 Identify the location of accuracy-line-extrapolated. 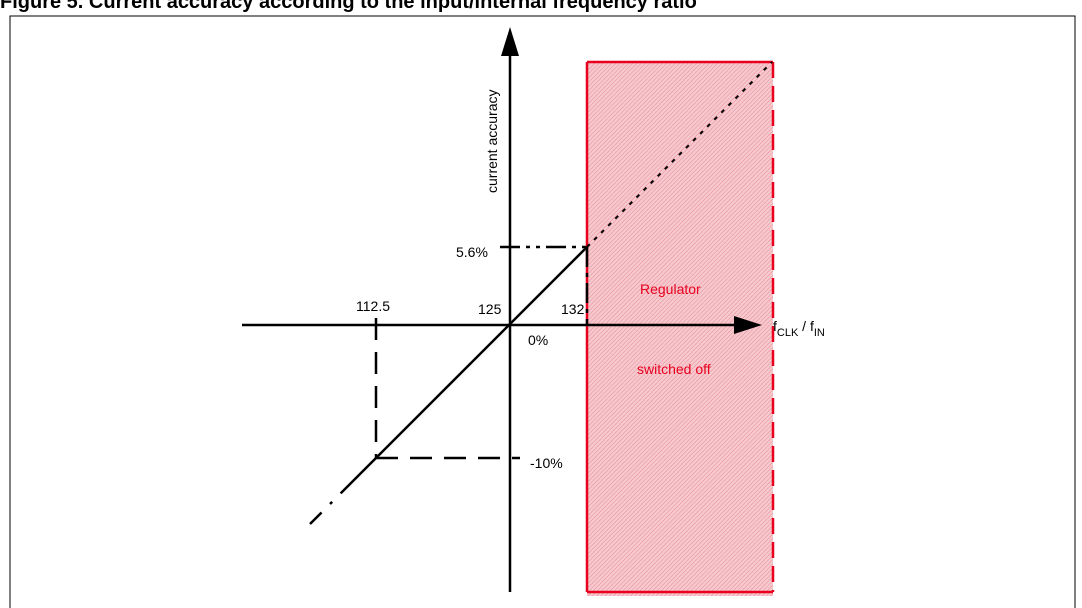
(679, 154).